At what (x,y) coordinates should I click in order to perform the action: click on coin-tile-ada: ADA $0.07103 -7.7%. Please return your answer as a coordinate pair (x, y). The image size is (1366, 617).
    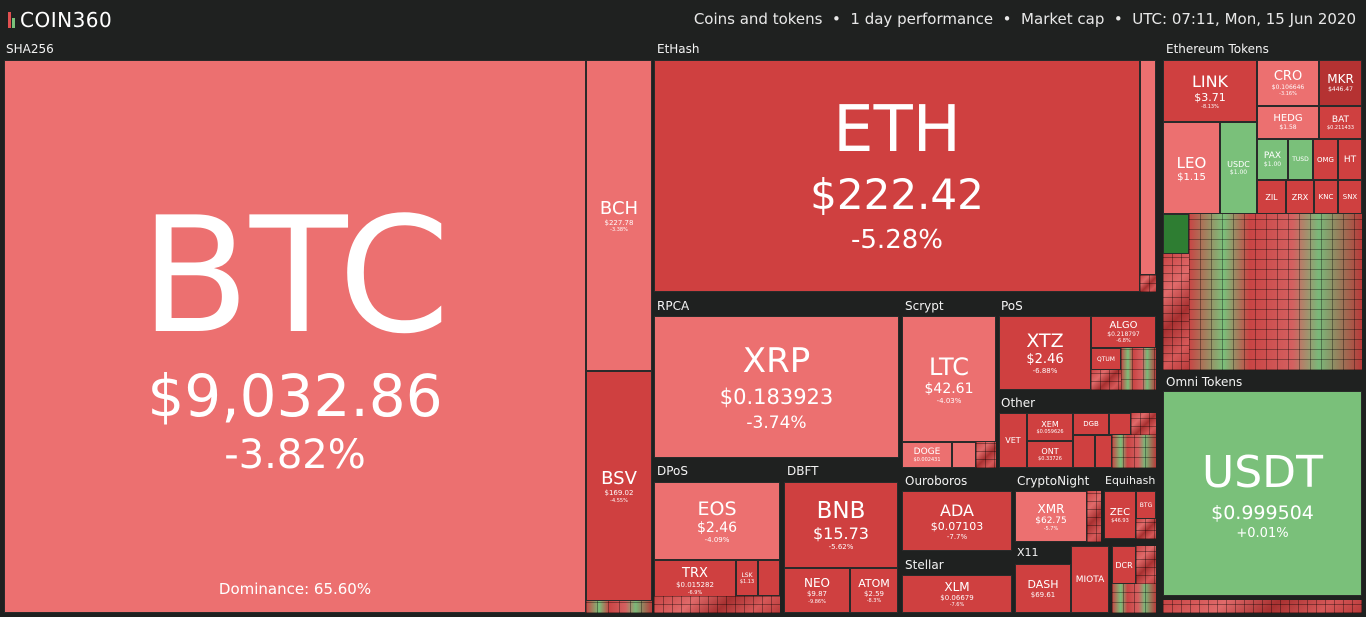
    Looking at the image, I should click on (957, 521).